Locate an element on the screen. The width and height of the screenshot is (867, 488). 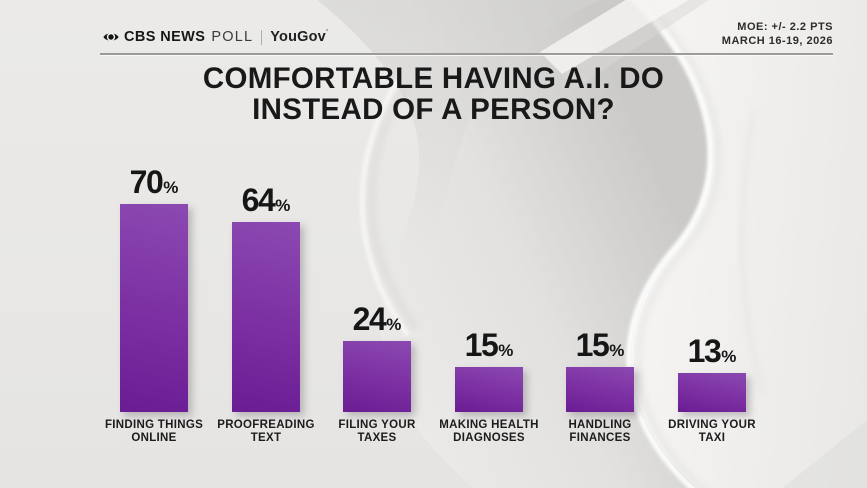
bar-category-line2: DIAGNOSES is located at coordinates (489, 437).